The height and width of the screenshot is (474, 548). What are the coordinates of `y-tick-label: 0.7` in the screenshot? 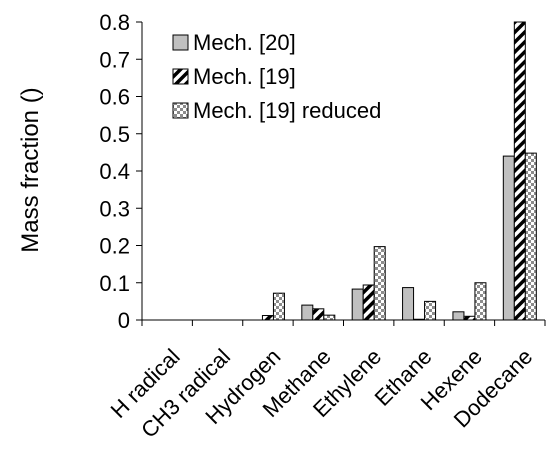 It's located at (114, 59).